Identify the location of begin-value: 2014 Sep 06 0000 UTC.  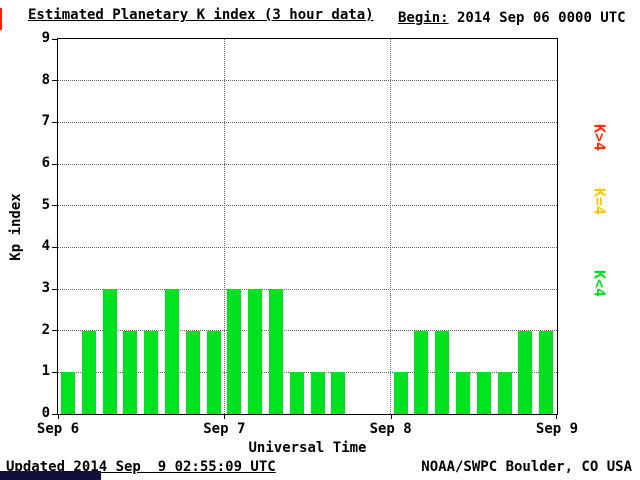
(537, 18).